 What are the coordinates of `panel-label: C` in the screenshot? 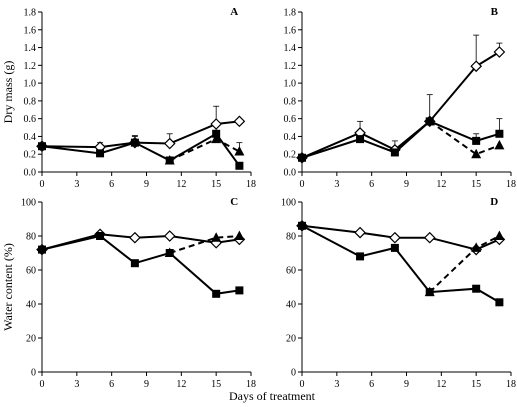 It's located at (234, 202).